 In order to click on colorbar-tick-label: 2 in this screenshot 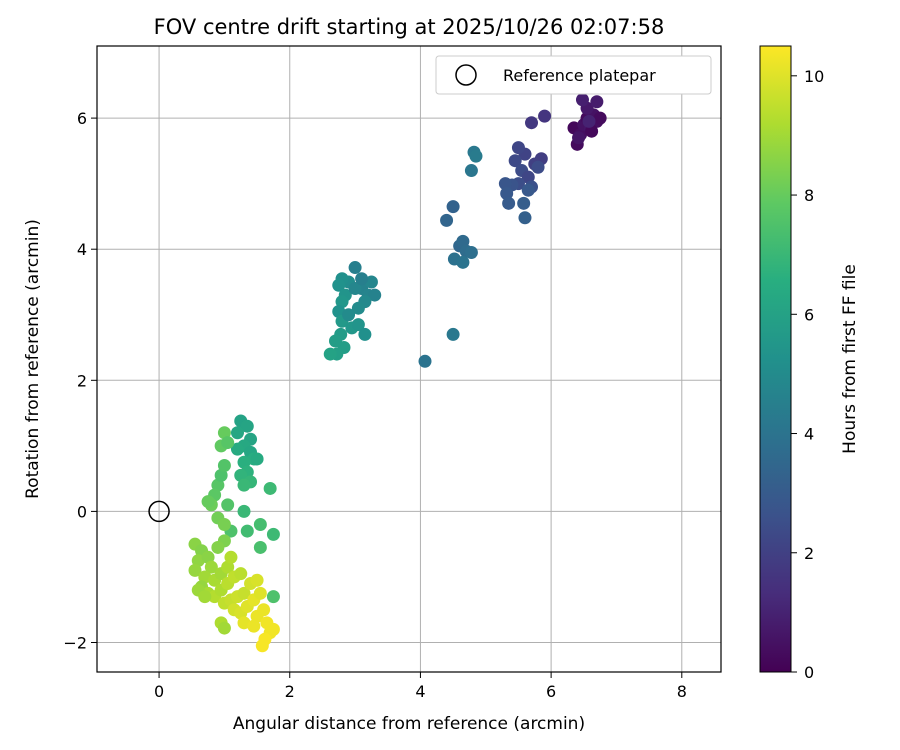, I will do `click(809, 553)`.